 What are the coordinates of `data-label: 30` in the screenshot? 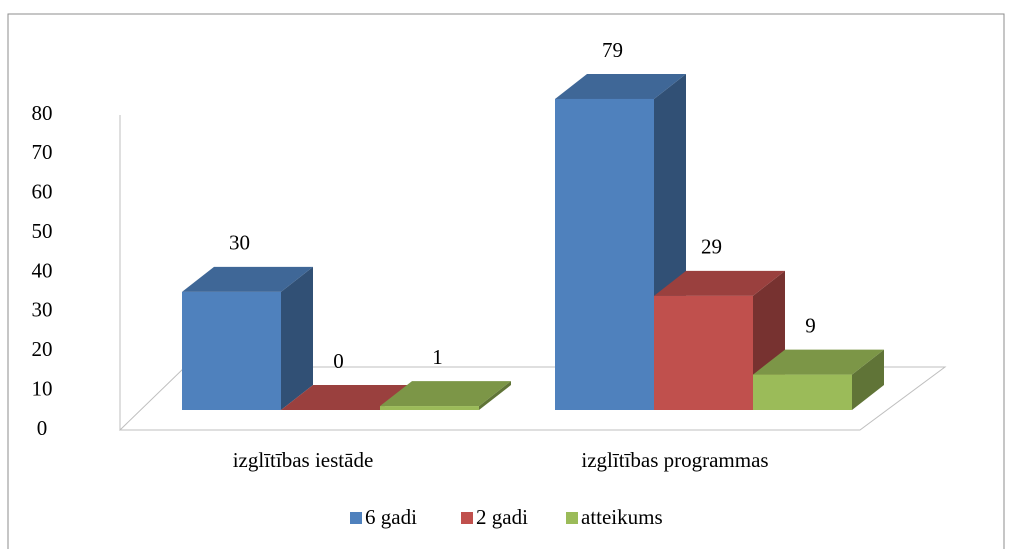 It's located at (239, 243).